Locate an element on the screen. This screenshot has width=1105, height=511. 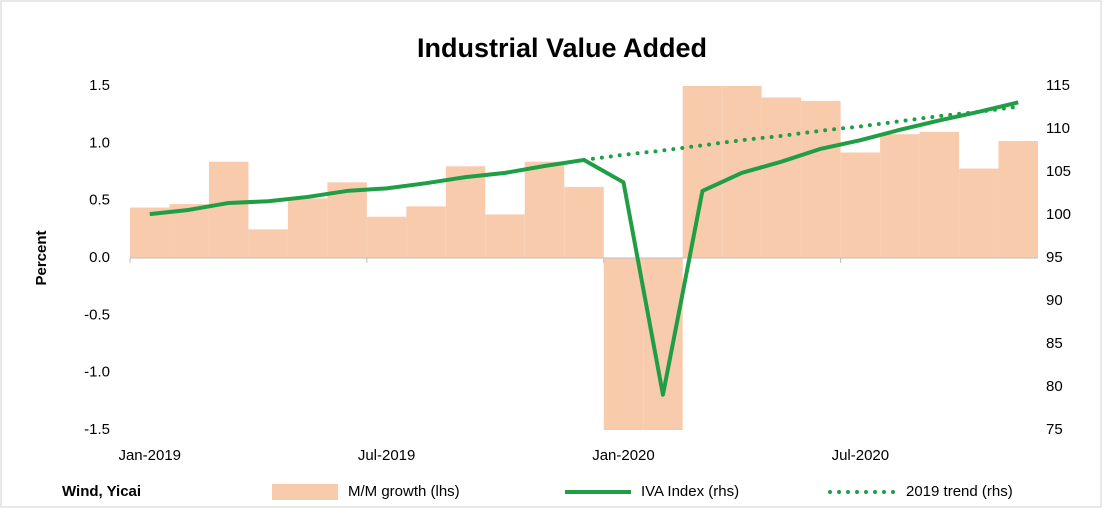
y2-tick-label: 85 is located at coordinates (1054, 343).